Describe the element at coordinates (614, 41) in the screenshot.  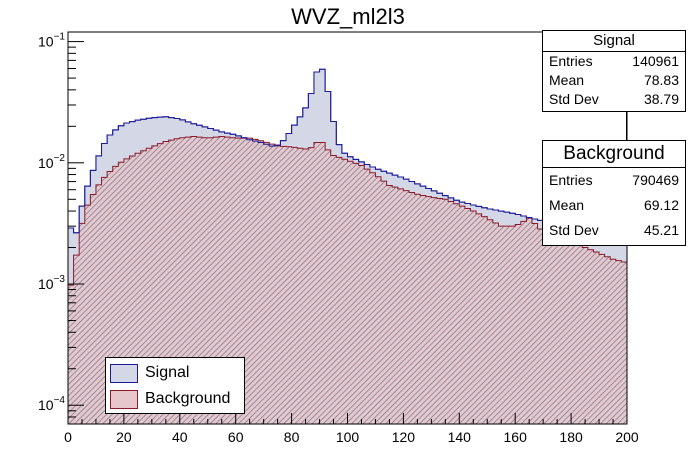
I see `signal-stat-title: Signal` at that location.